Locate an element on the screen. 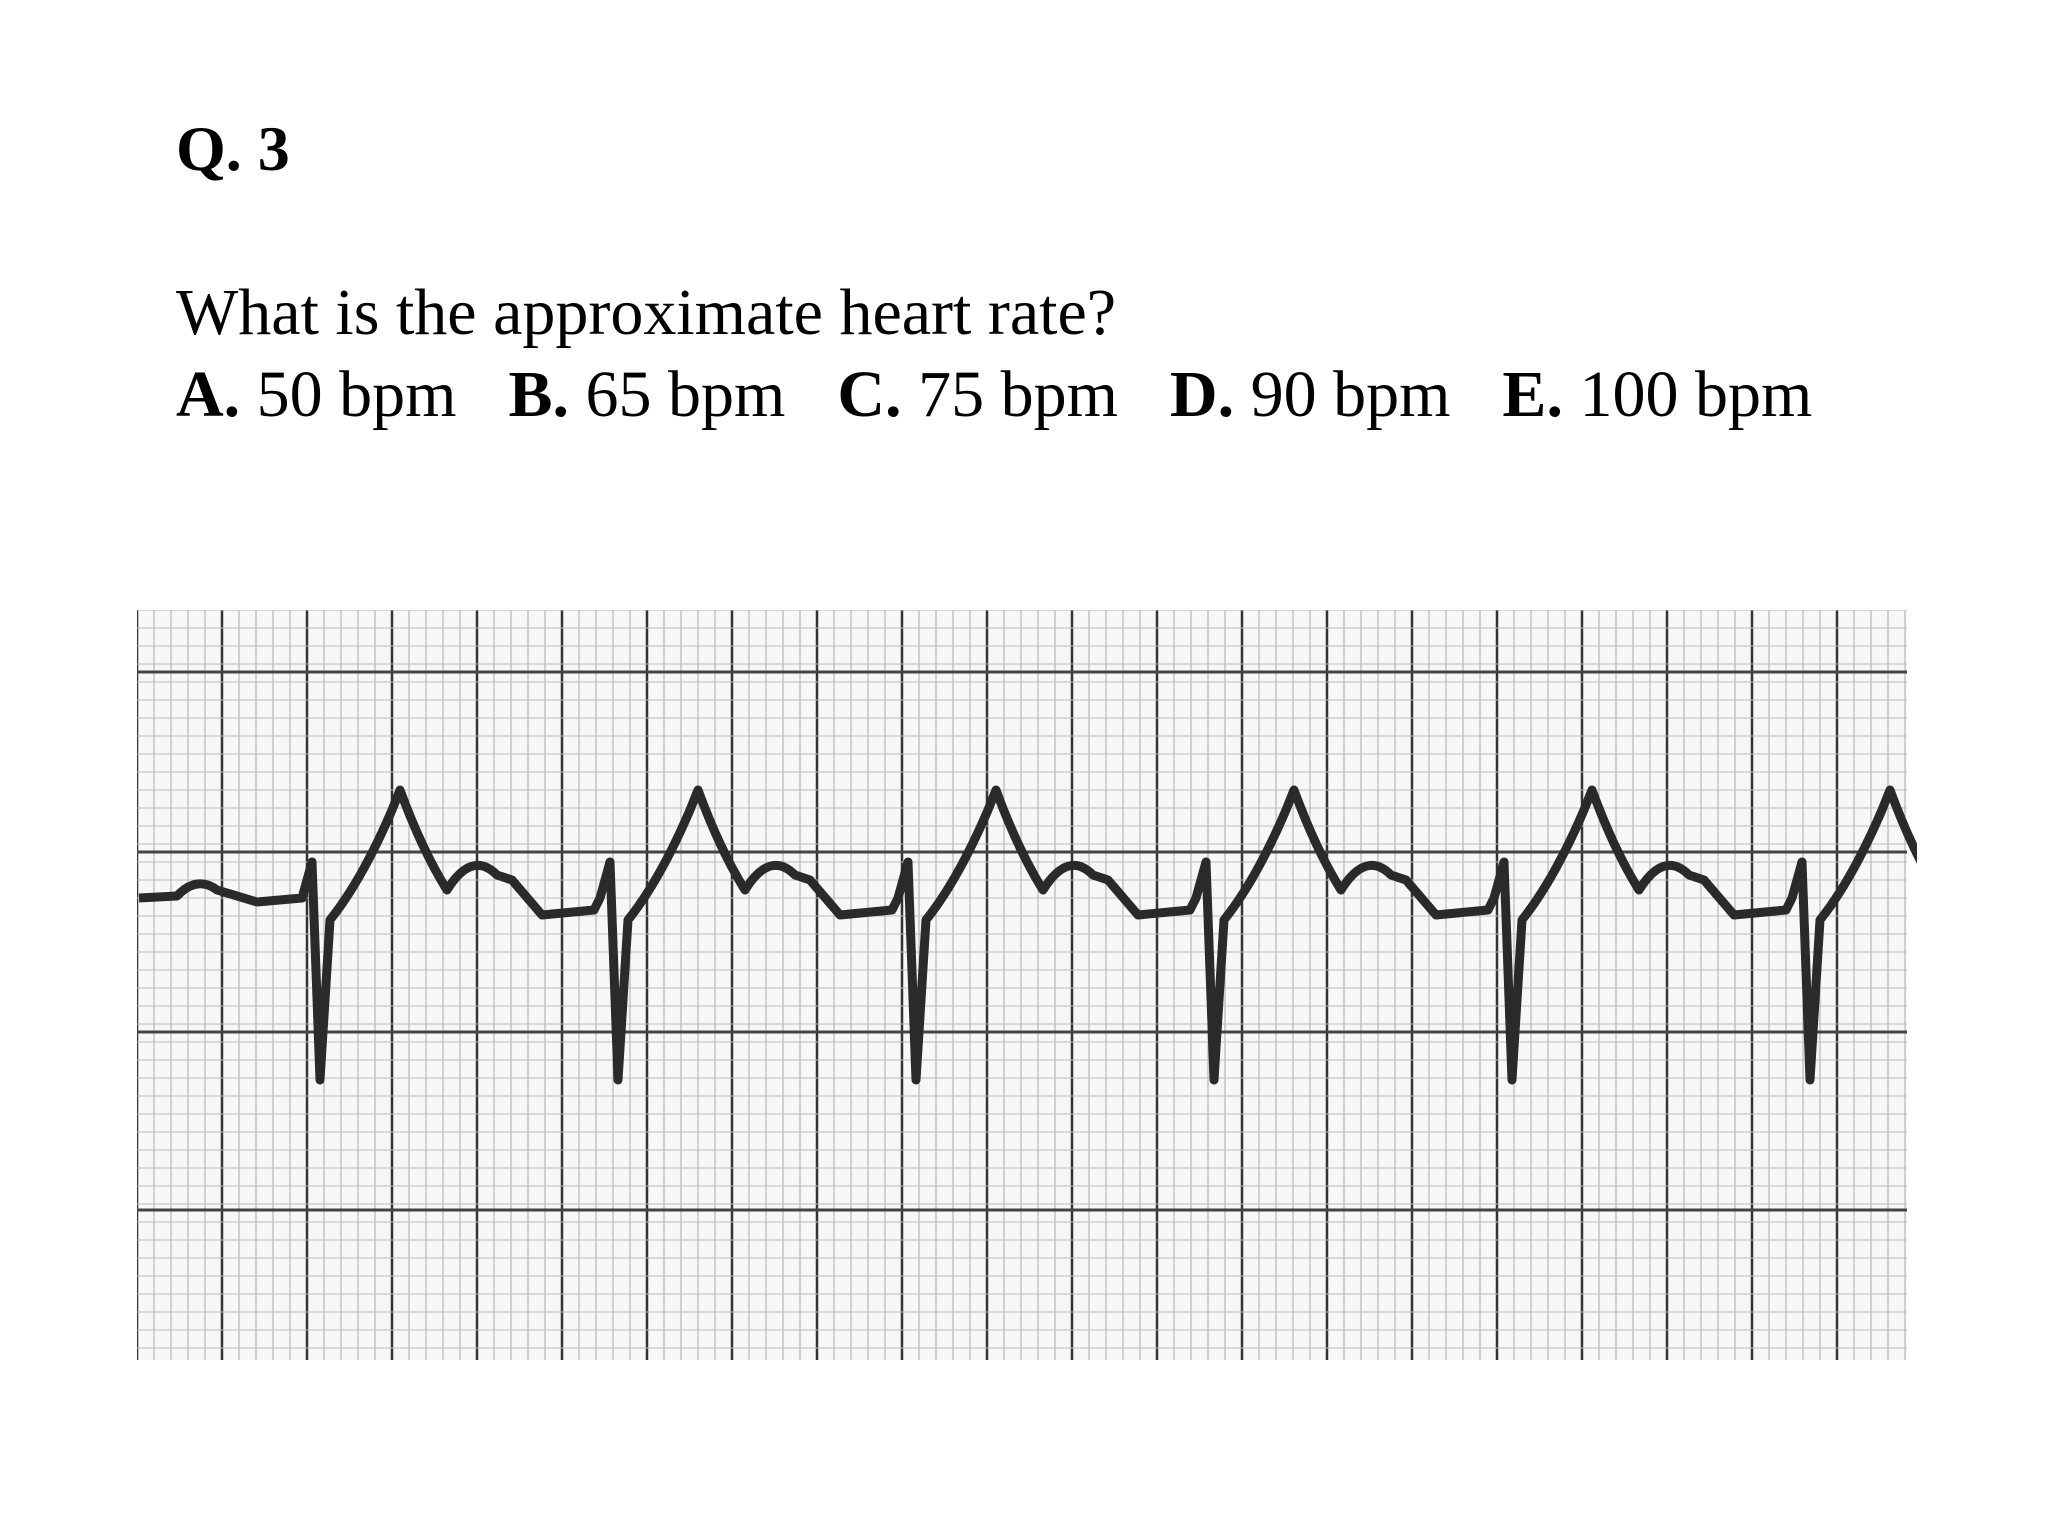 The width and height of the screenshot is (2048, 1536). option: D. 90 bpm is located at coordinates (1310, 395).